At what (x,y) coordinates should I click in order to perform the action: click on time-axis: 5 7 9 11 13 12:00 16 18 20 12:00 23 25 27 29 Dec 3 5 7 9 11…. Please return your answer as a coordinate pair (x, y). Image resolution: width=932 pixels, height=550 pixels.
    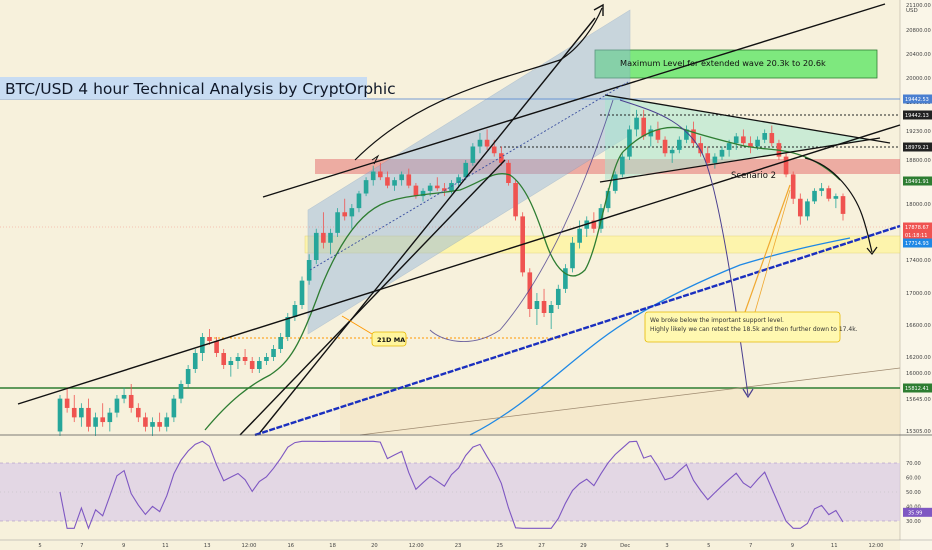
    Looking at the image, I should click on (460, 546).